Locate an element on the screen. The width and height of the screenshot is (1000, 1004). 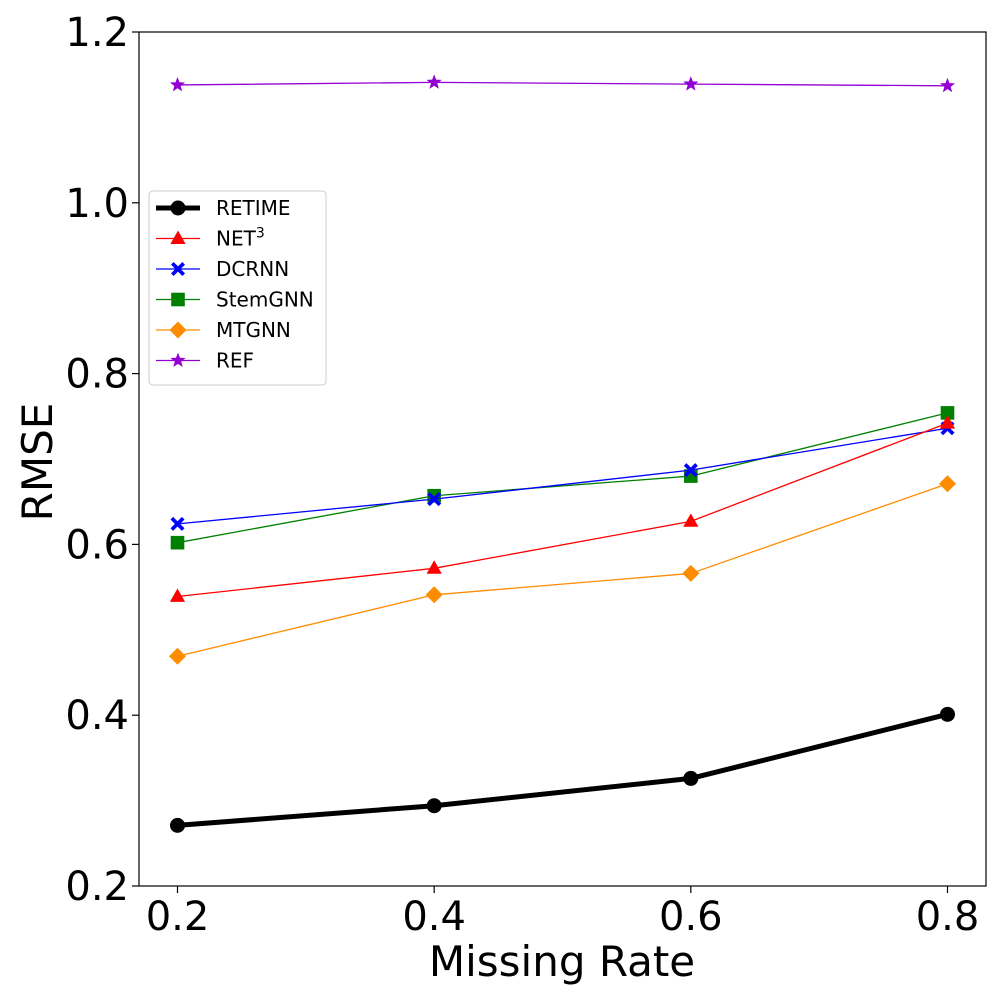
series-ref is located at coordinates (562, 83).